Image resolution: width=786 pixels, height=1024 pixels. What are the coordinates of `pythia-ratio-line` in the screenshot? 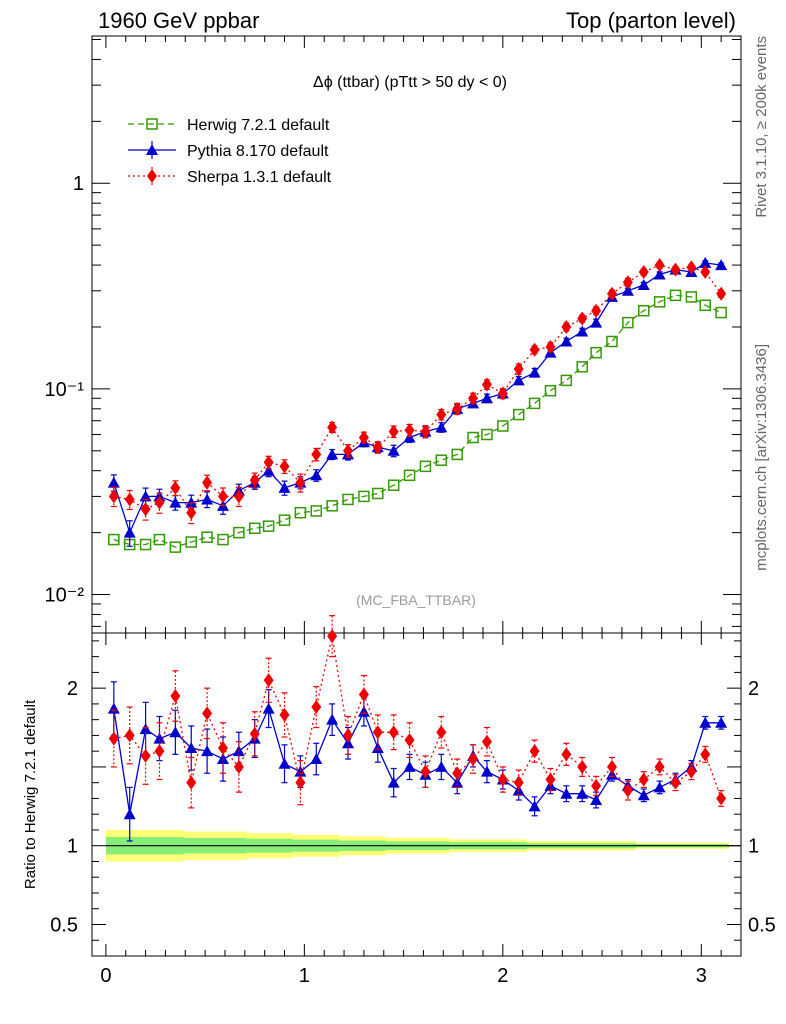 It's located at (417, 760).